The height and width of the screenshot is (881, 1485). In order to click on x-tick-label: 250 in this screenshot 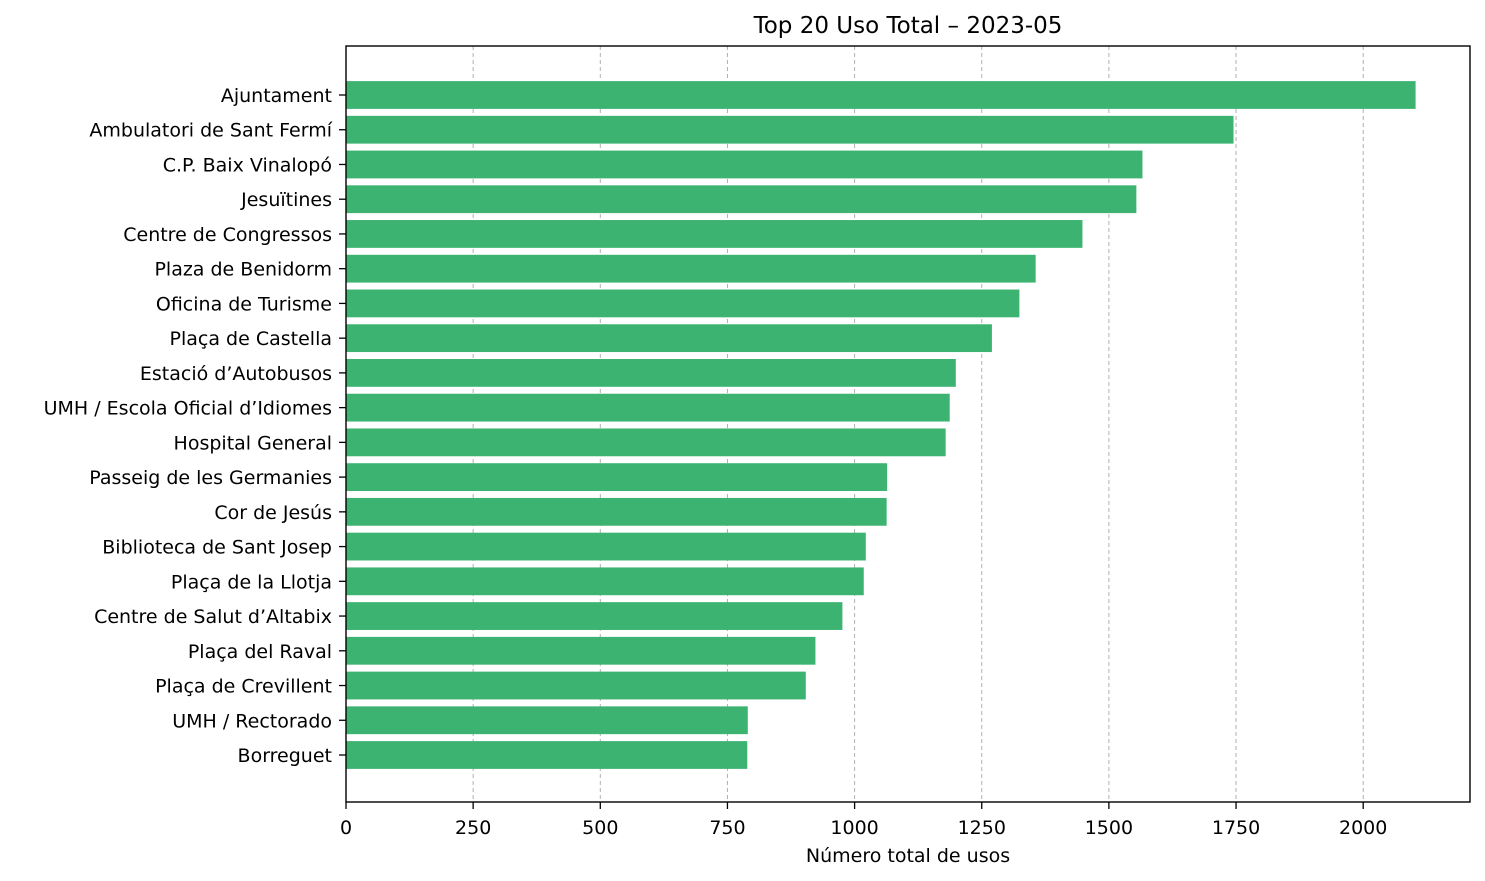, I will do `click(473, 828)`.